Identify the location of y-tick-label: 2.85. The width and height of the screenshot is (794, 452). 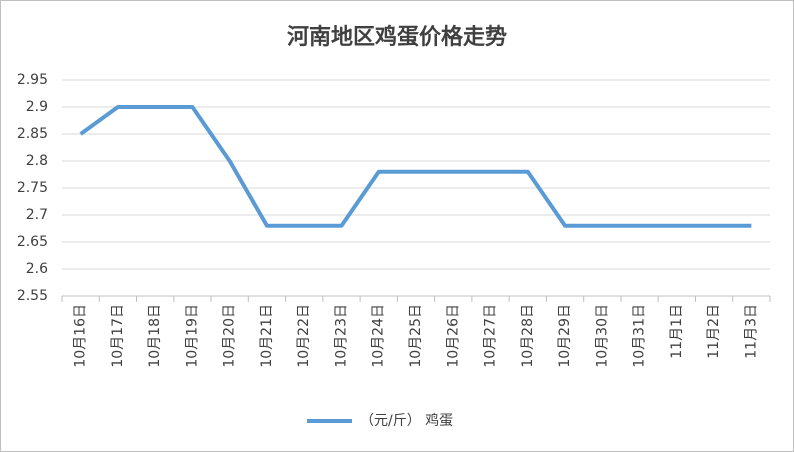
(32, 134).